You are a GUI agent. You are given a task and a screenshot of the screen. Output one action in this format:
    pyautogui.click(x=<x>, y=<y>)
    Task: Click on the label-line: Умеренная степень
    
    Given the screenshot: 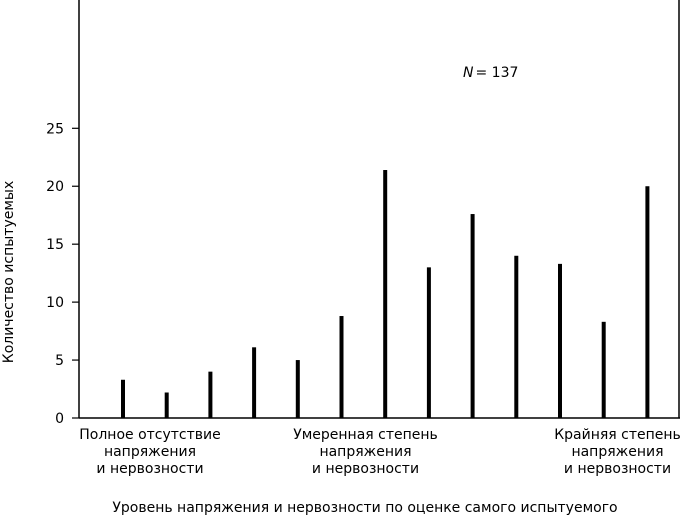 What is the action you would take?
    pyautogui.click(x=365, y=435)
    